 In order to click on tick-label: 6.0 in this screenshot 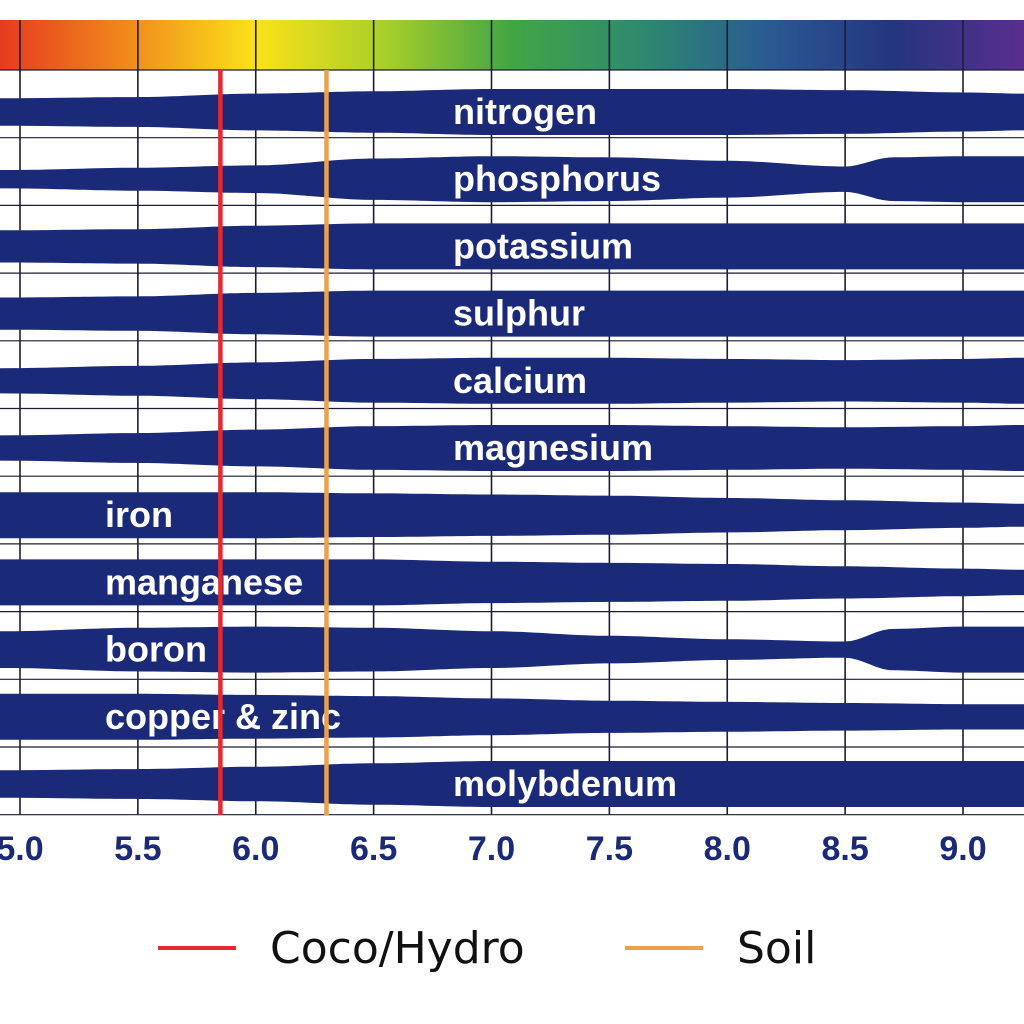, I will do `click(255, 849)`.